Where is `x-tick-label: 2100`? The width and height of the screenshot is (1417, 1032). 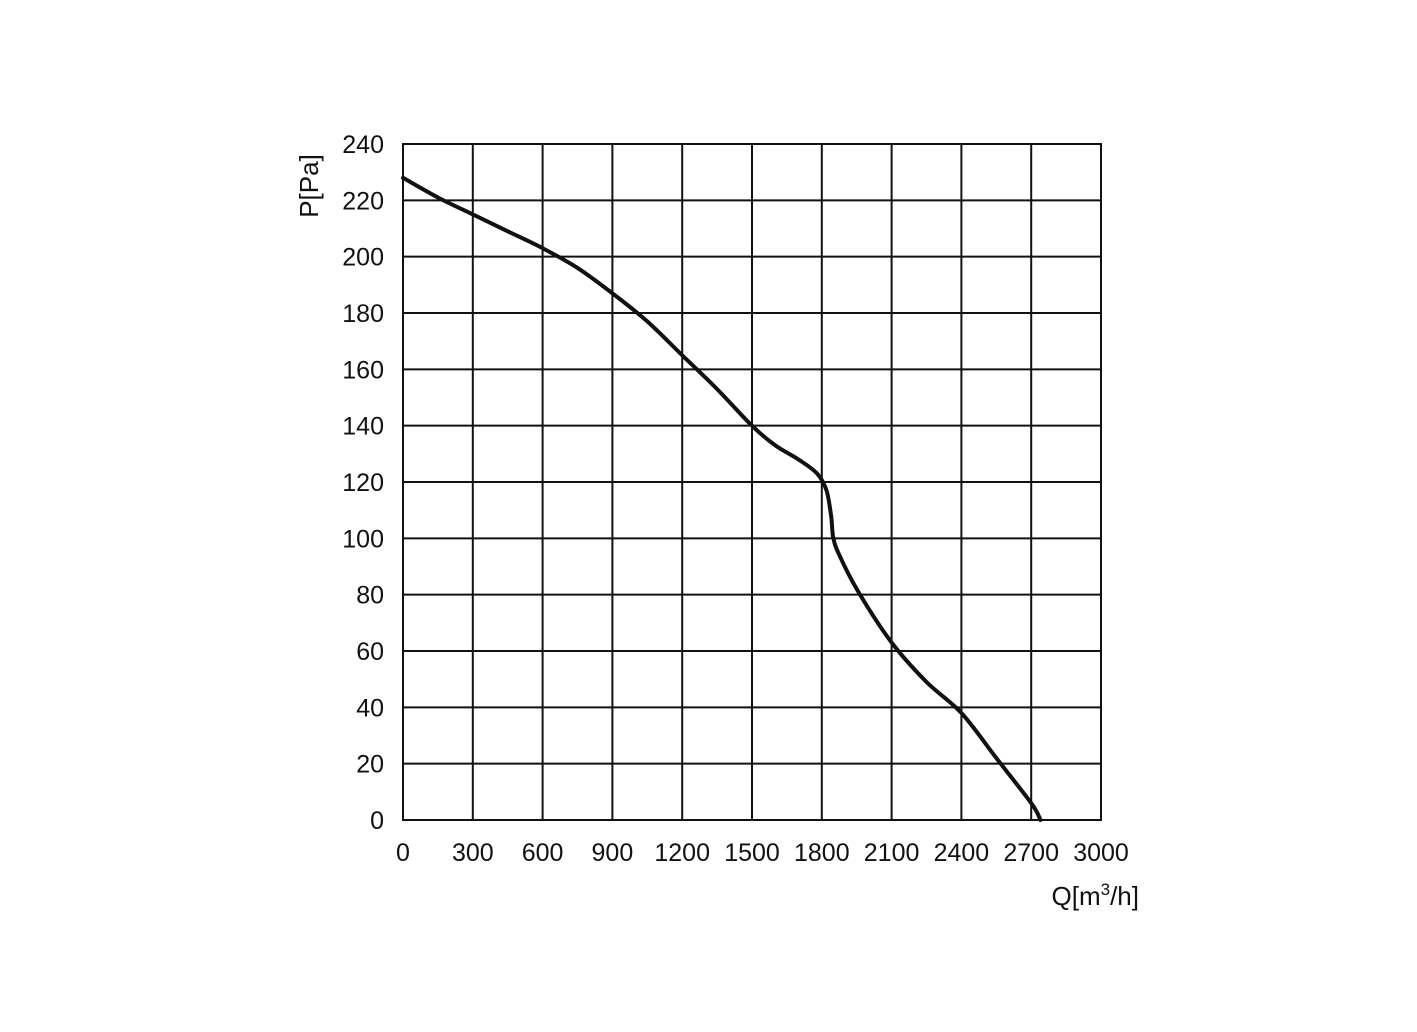 x-tick-label: 2100 is located at coordinates (892, 853).